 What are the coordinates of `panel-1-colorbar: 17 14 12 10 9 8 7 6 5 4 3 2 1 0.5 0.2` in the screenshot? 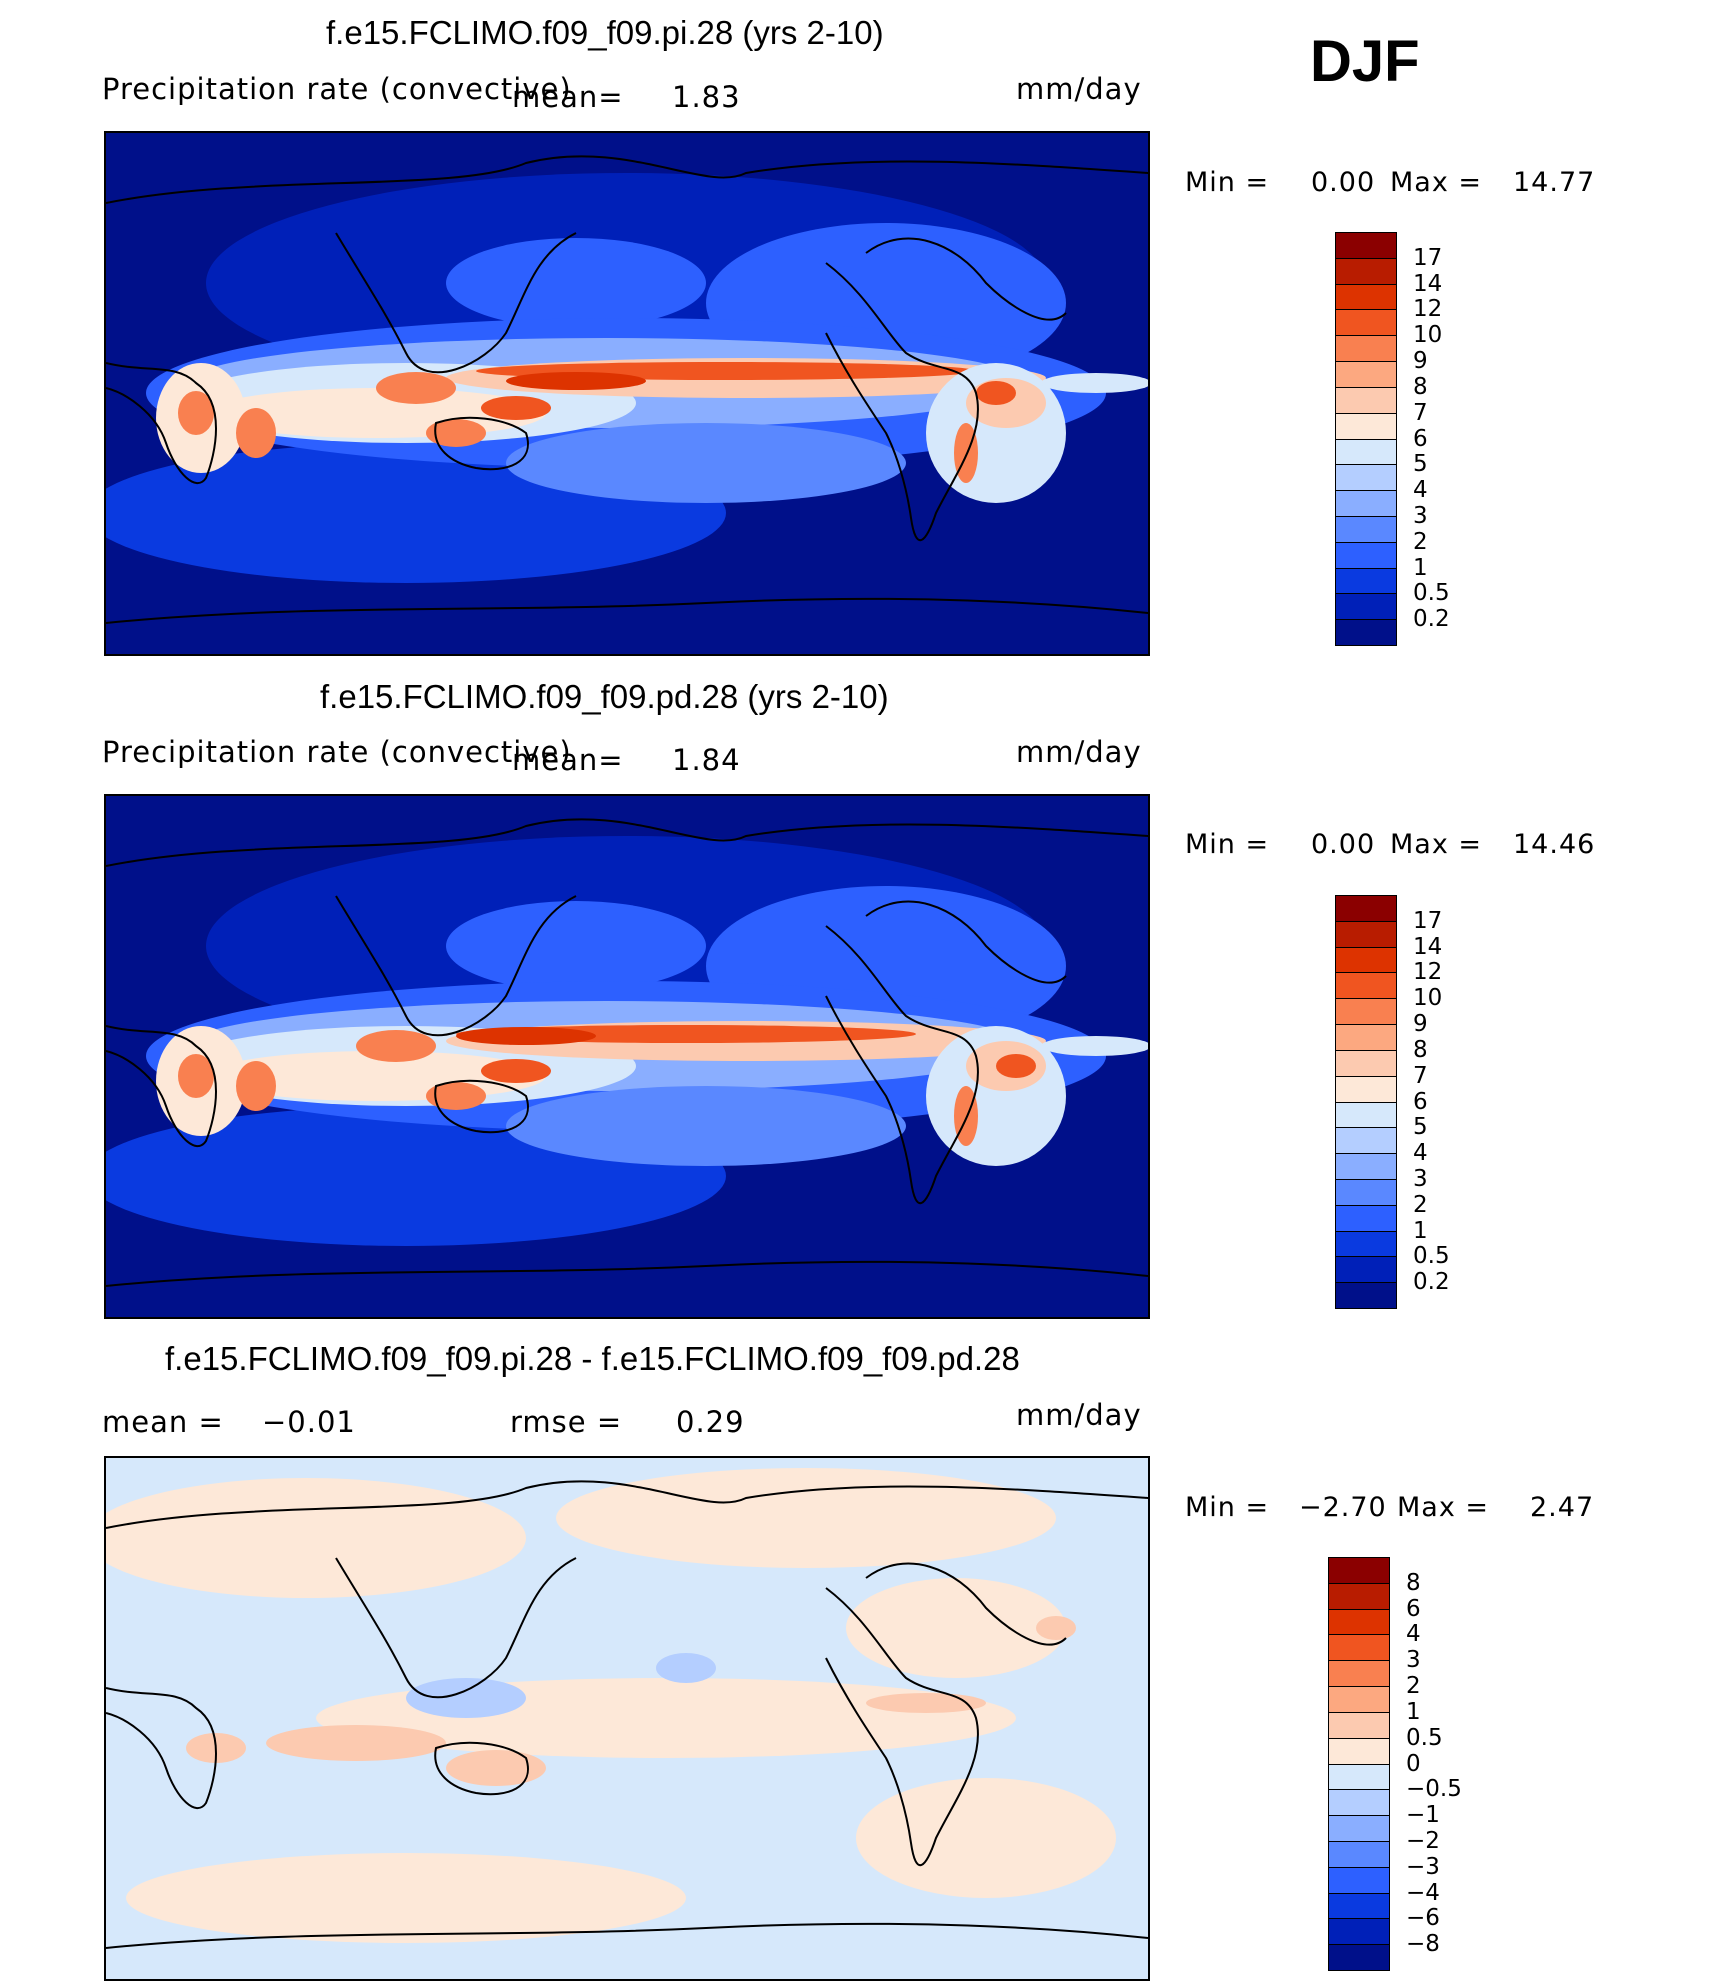 It's located at (1392, 439).